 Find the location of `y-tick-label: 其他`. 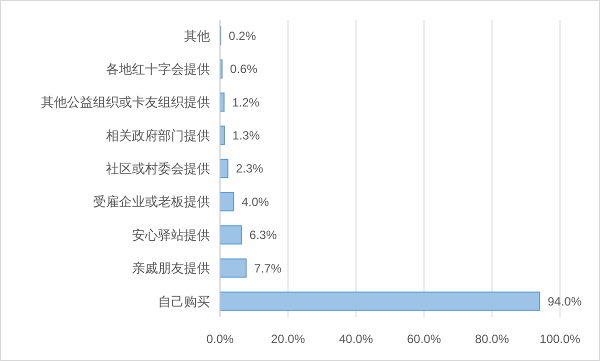

y-tick-label: 其他 is located at coordinates (197, 36).